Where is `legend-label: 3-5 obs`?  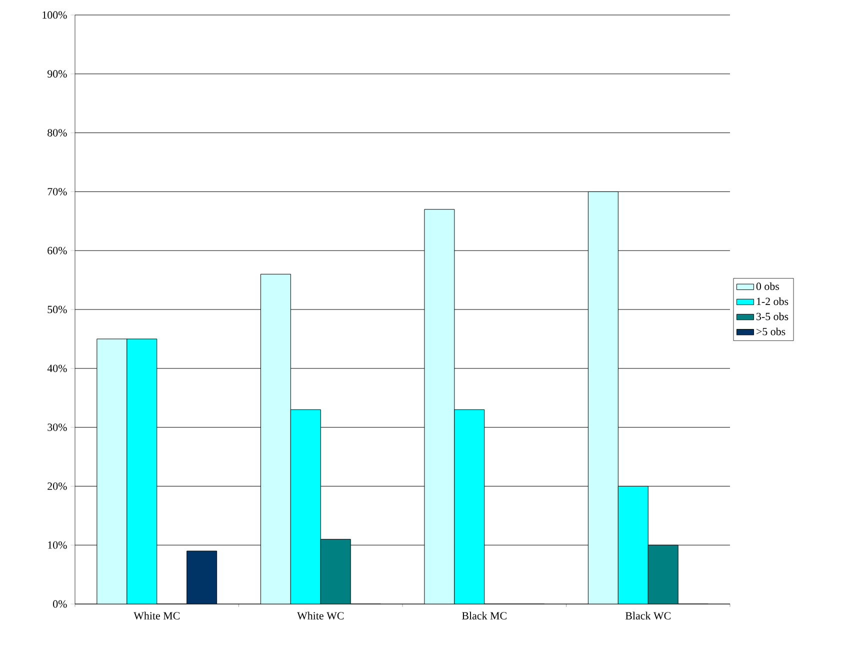
legend-label: 3-5 obs is located at coordinates (772, 316).